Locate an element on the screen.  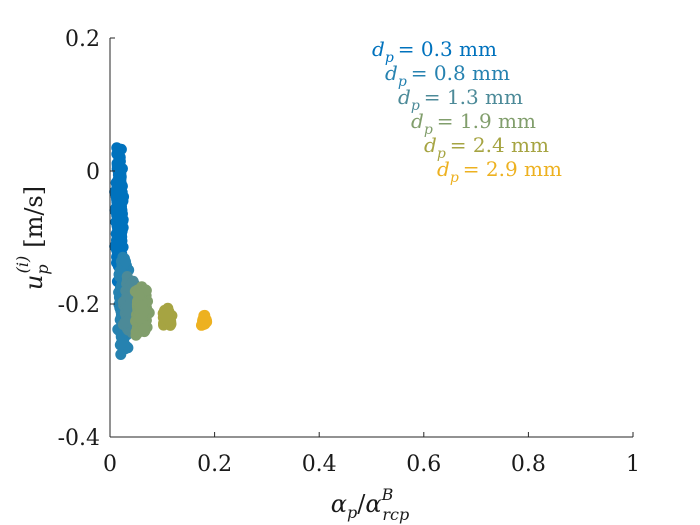
x-axis-label: αp/αB rcp is located at coordinates (370, 504).